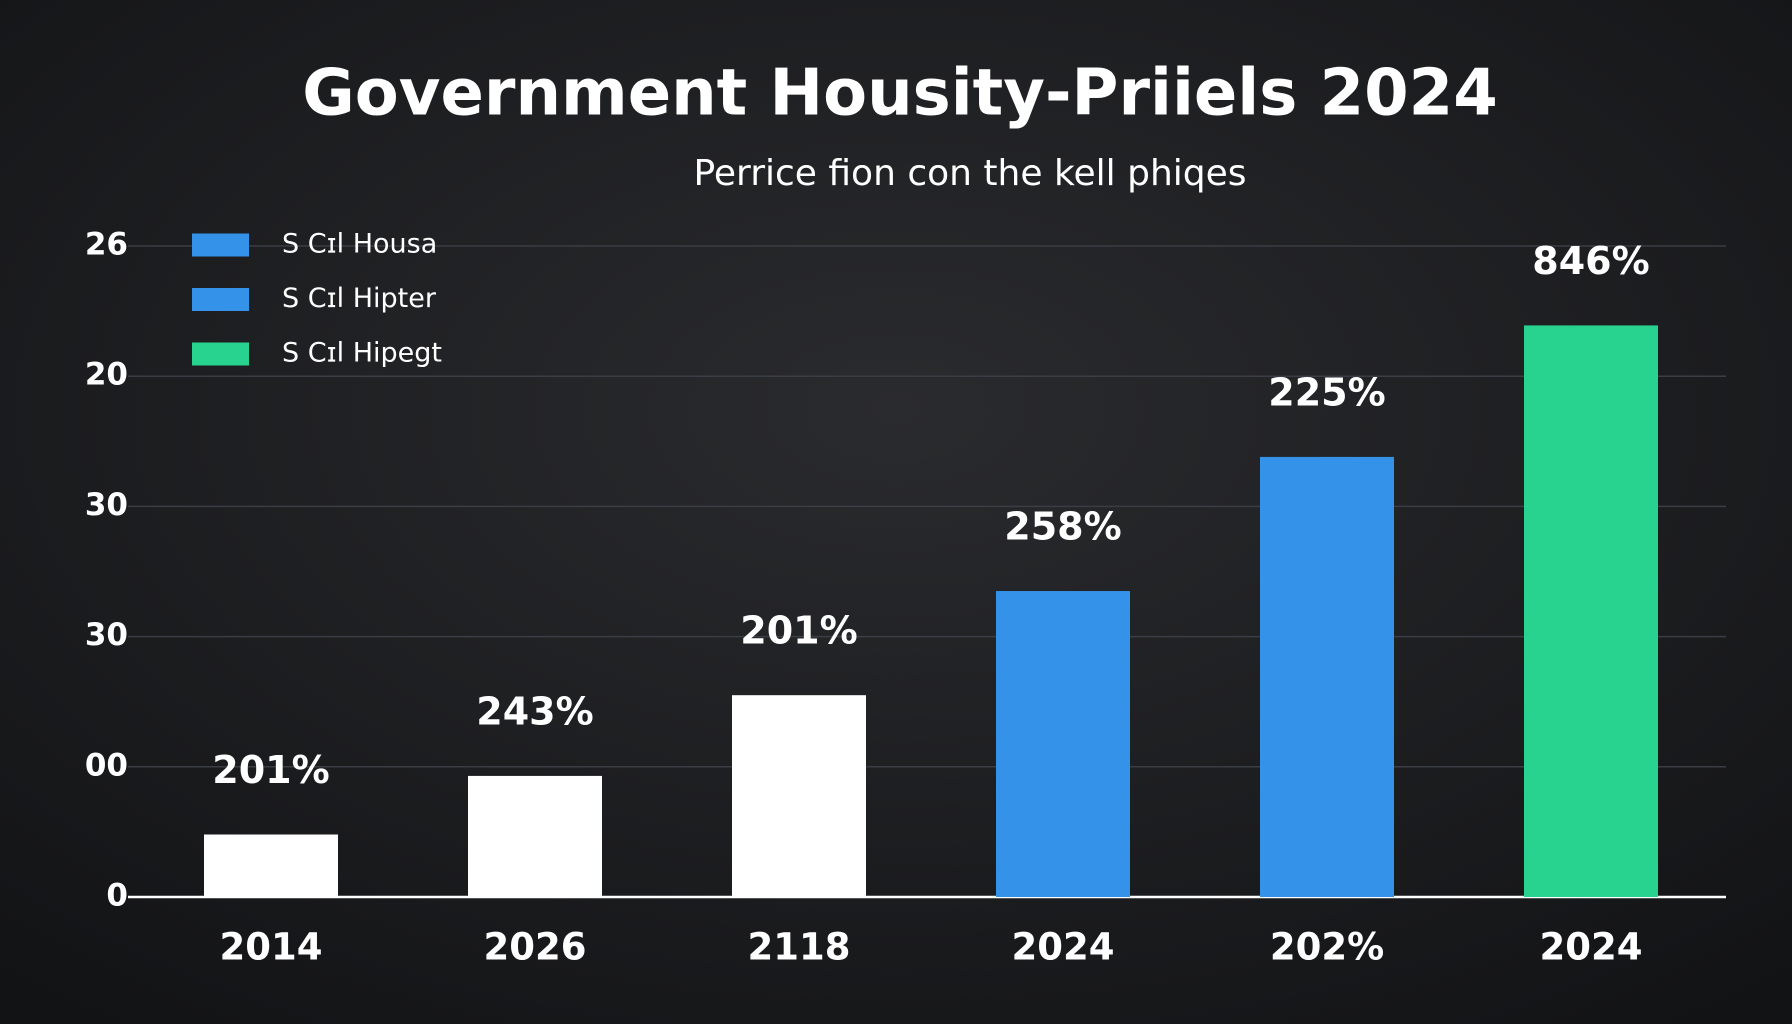 The width and height of the screenshot is (1792, 1024). Describe the element at coordinates (799, 947) in the screenshot. I see `x-tick-label: 2118` at that location.